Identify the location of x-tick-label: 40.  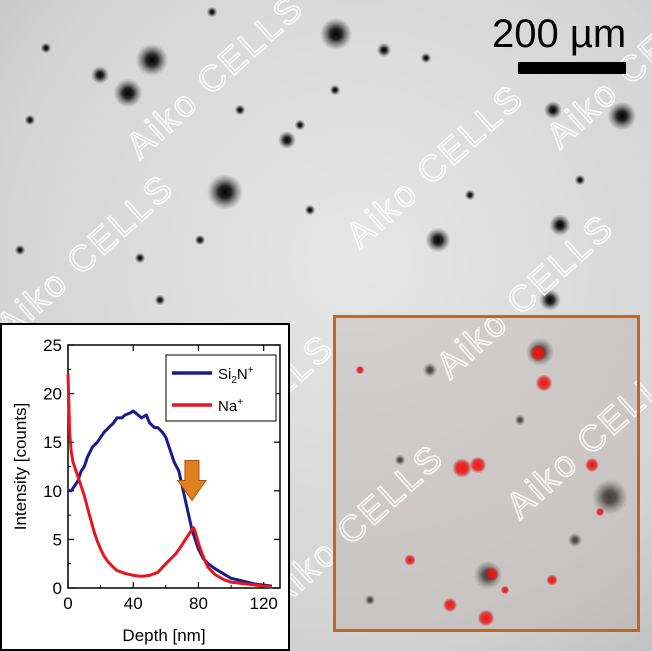
(133, 603).